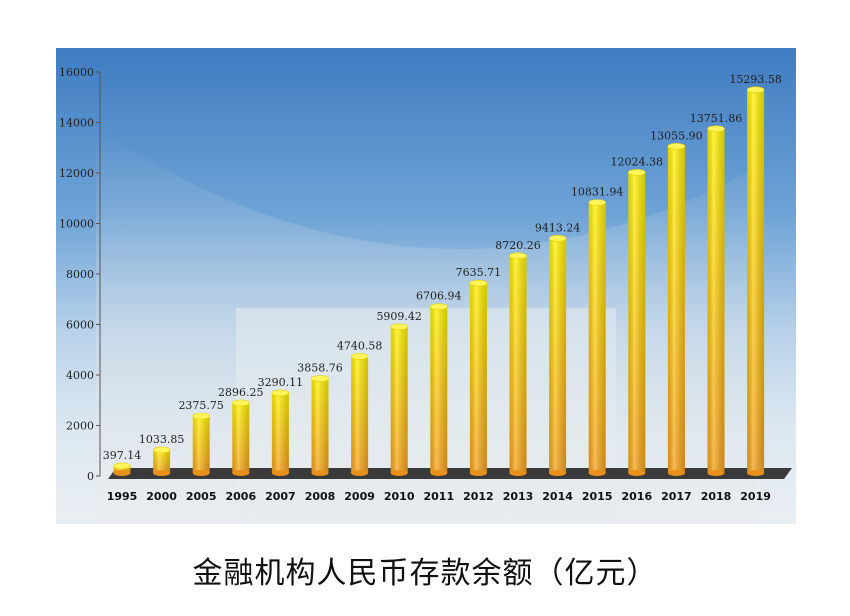  What do you see at coordinates (597, 473) in the screenshot?
I see `bar-base-2015` at bounding box center [597, 473].